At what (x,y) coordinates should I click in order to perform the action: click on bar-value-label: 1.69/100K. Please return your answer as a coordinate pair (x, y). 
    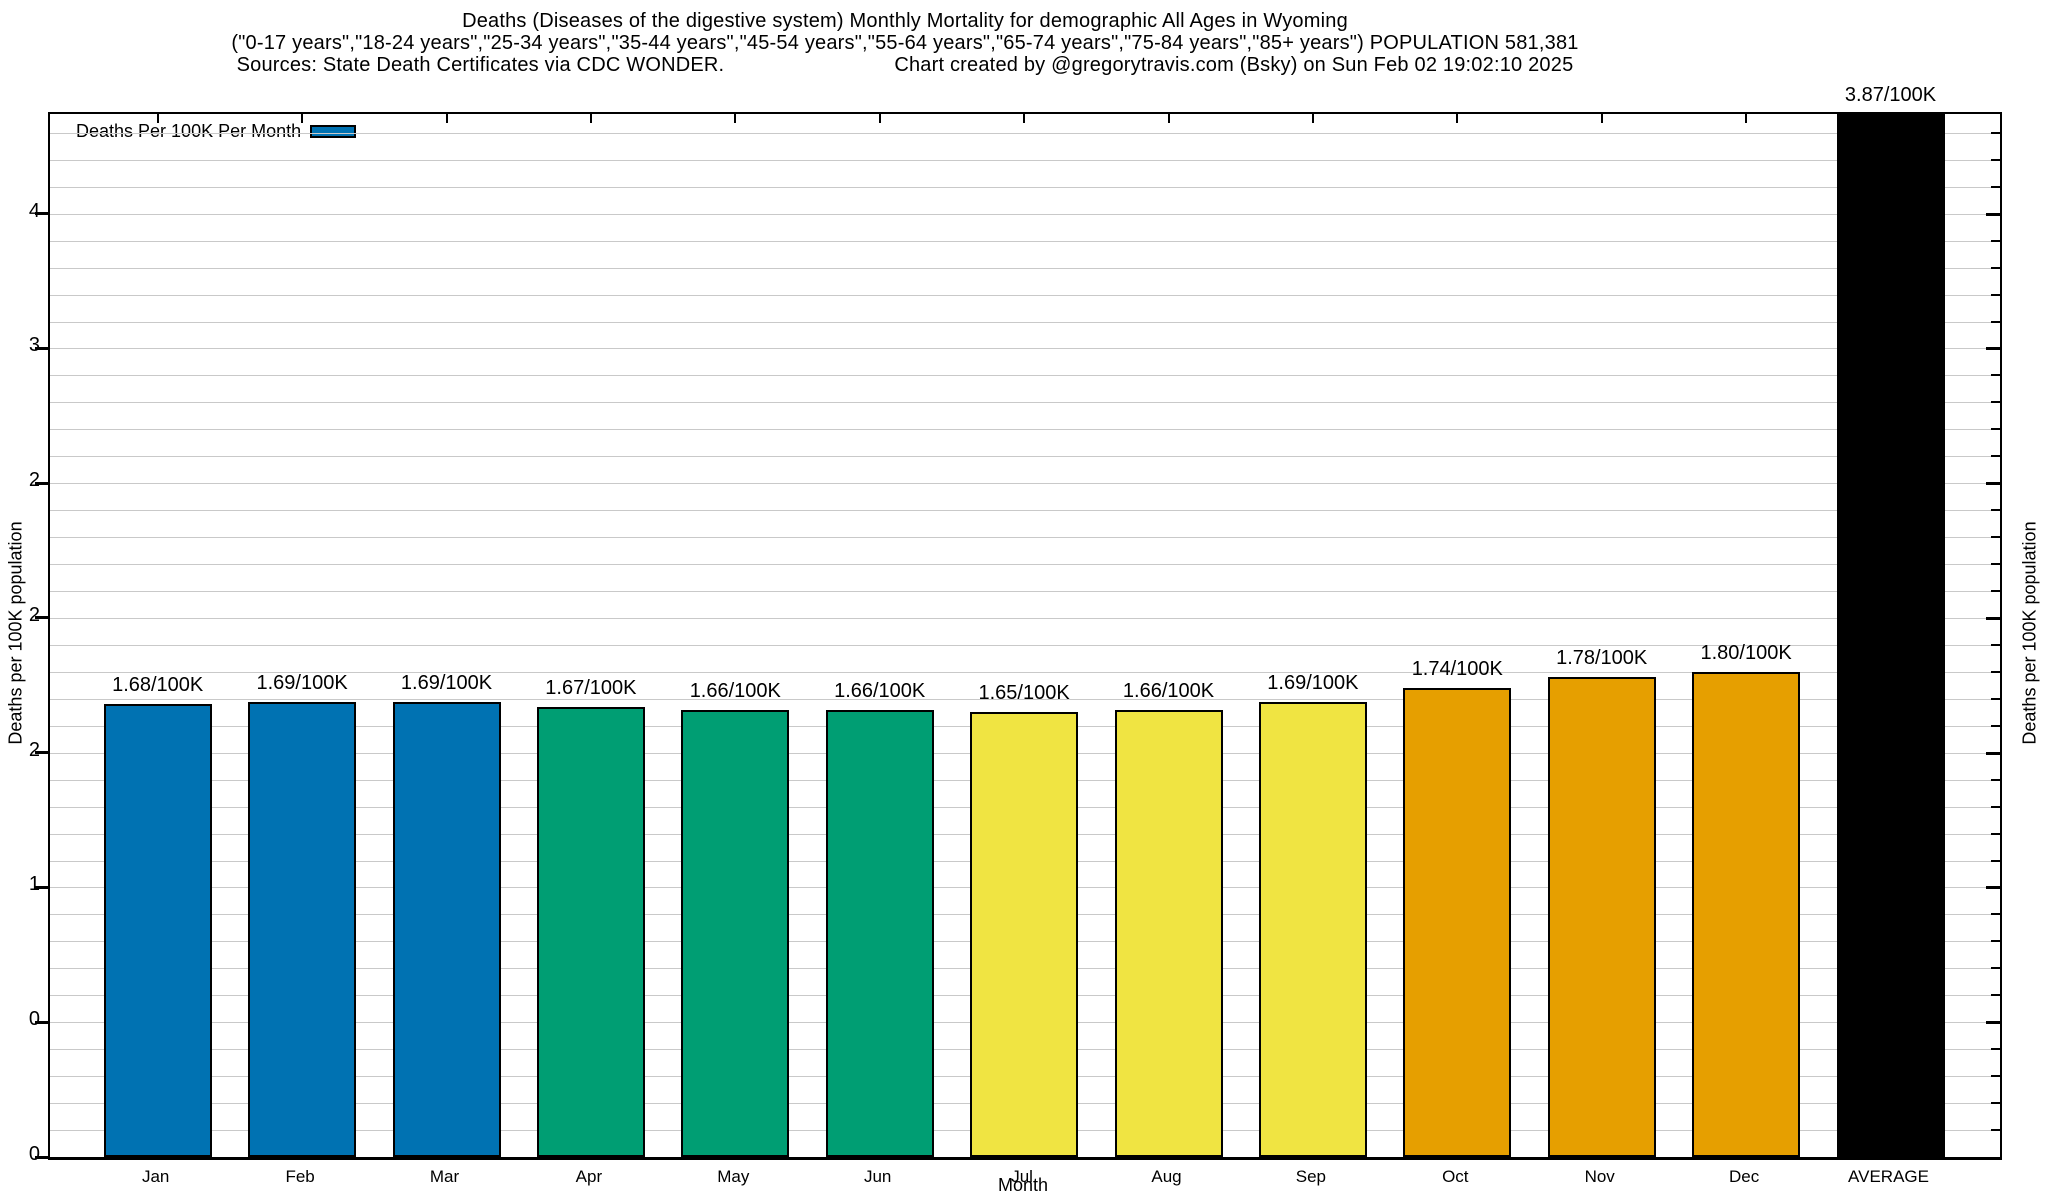
    Looking at the image, I should click on (302, 682).